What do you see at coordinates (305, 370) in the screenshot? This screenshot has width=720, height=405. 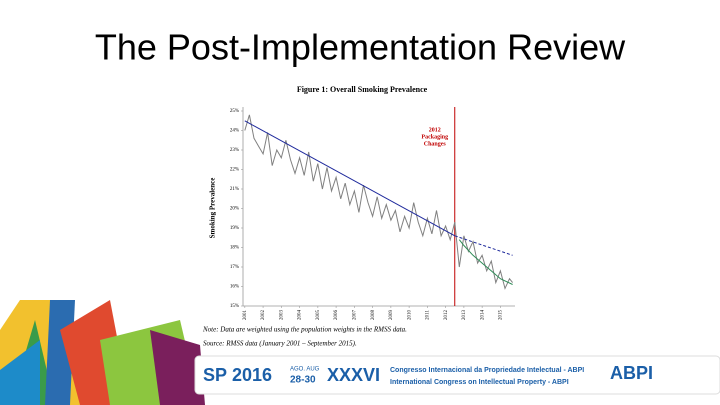 I see `footer-dates-top: AGO. AUG` at bounding box center [305, 370].